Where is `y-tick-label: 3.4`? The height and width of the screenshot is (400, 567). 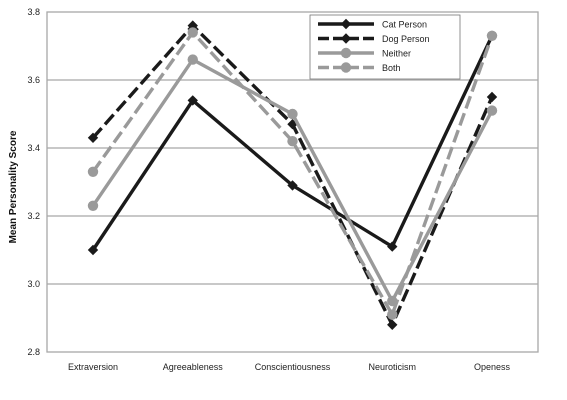 y-tick-label: 3.4 is located at coordinates (33, 148).